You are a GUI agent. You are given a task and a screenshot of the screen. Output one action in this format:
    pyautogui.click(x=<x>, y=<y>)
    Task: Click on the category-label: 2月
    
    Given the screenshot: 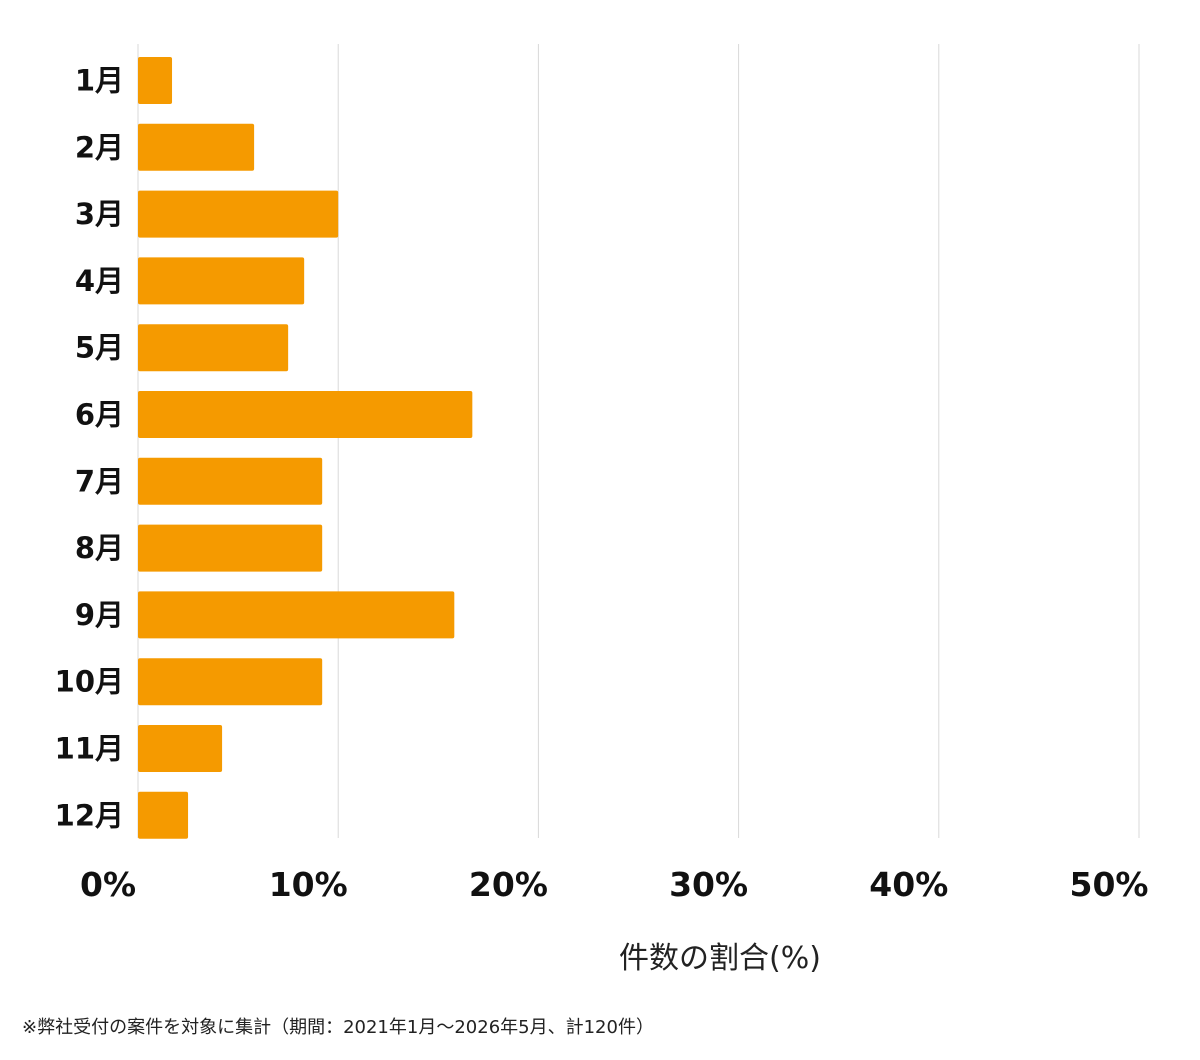 What is the action you would take?
    pyautogui.click(x=99, y=147)
    